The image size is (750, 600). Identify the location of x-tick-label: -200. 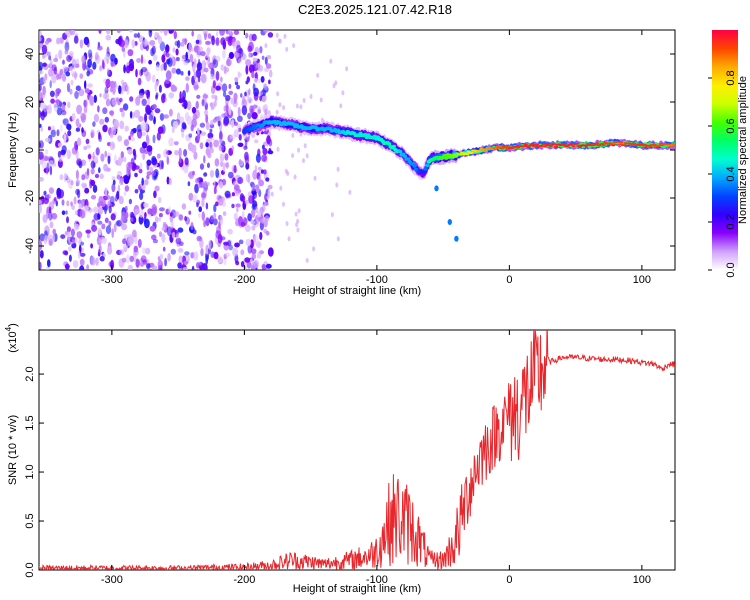
(244, 280).